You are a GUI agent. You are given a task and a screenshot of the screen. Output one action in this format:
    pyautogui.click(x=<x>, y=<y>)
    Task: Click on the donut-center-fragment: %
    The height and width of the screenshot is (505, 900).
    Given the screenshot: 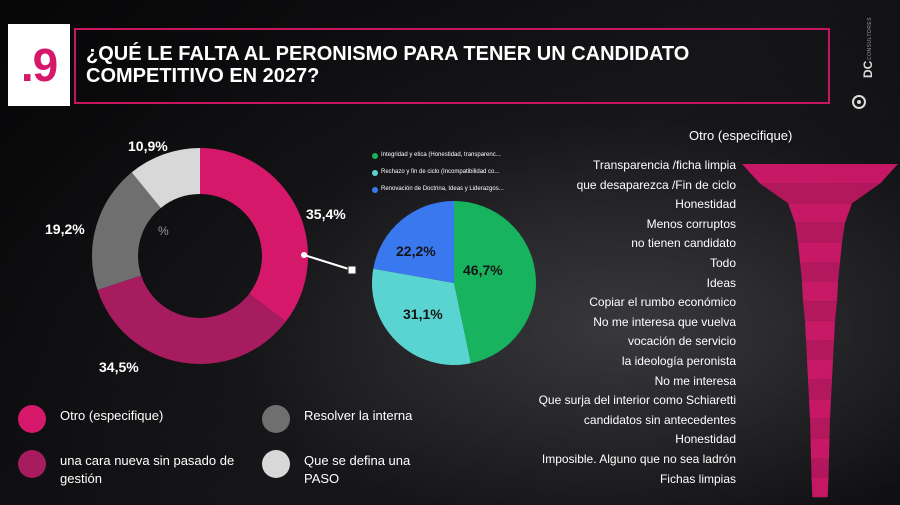 What is the action you would take?
    pyautogui.click(x=163, y=231)
    